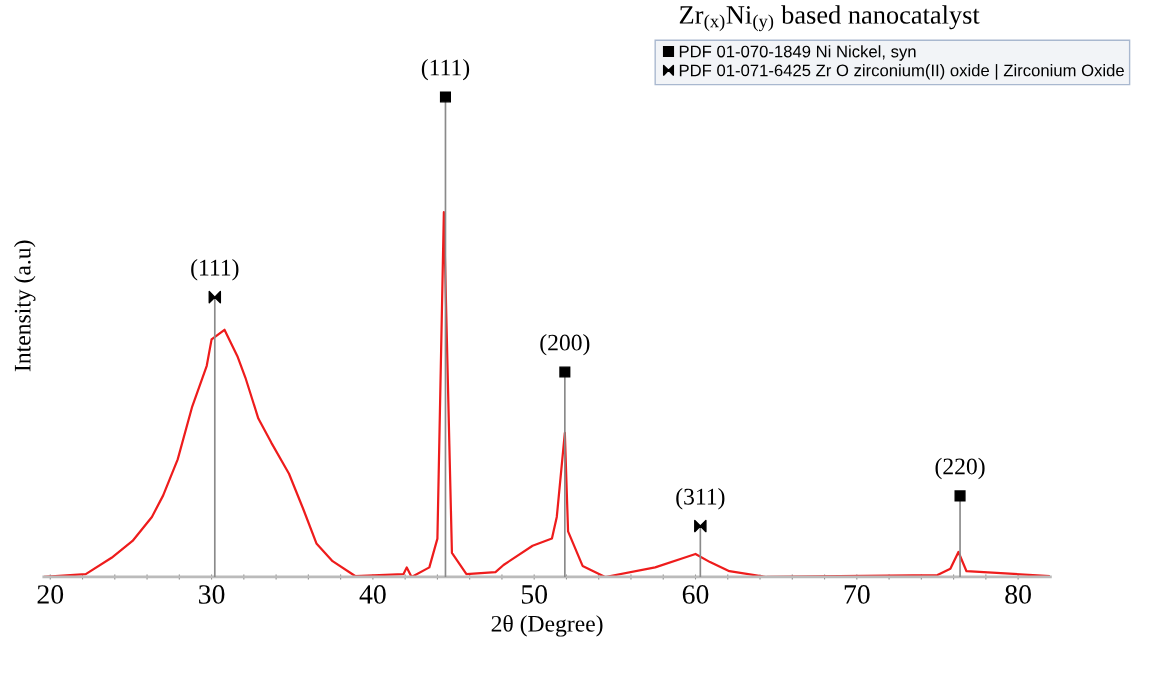 This screenshot has width=1153, height=678. I want to click on x-axis-title: 2θ (Degree), so click(547, 626).